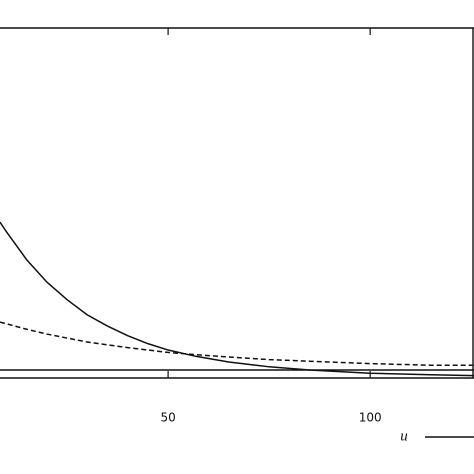  Describe the element at coordinates (370, 418) in the screenshot. I see `x-tick-label: 100` at that location.